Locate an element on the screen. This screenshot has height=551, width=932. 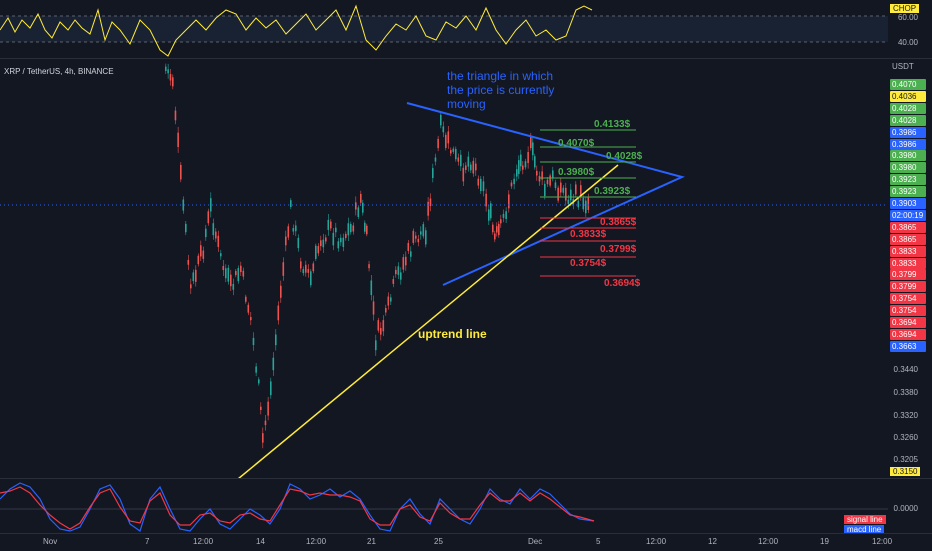
signal-line-legend: signal line is located at coordinates (865, 519).